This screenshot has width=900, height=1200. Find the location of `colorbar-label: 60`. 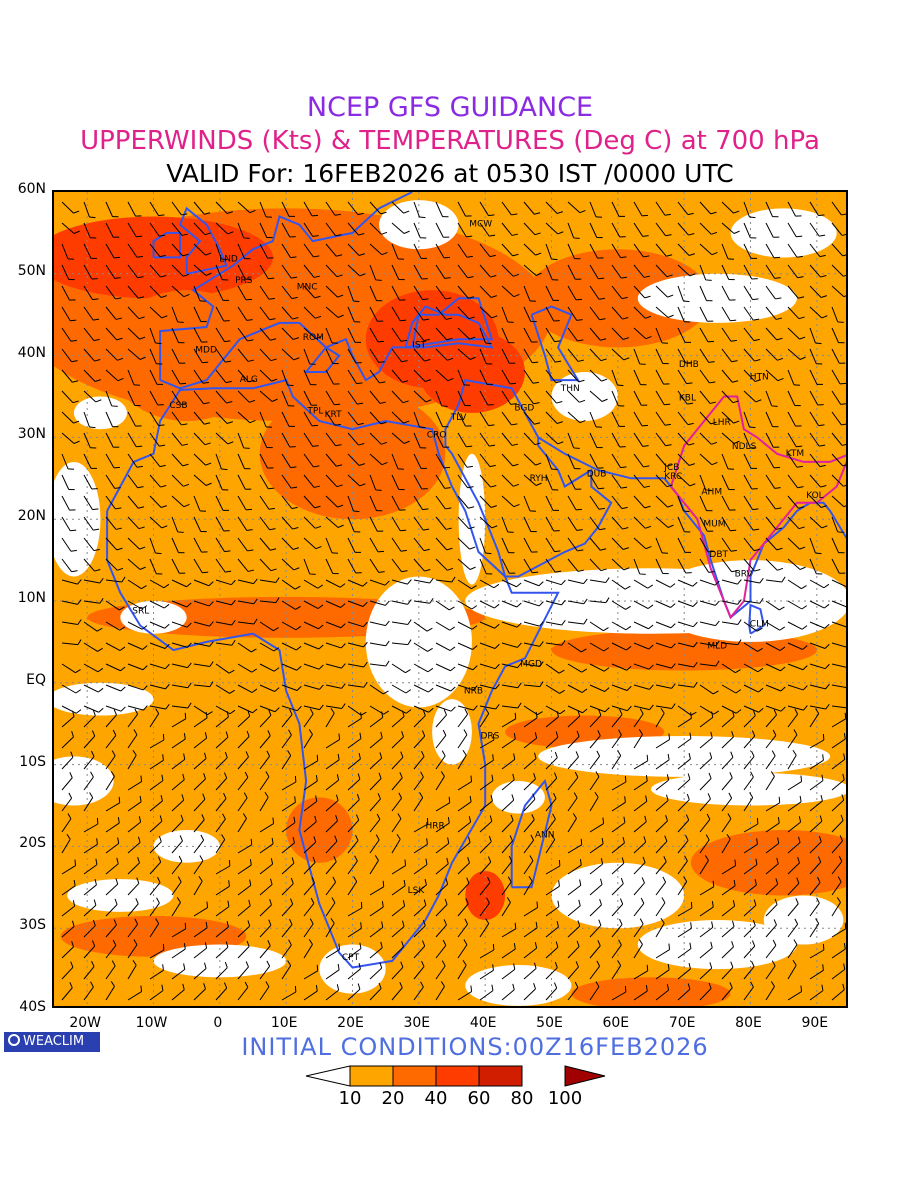

colorbar-label: 60 is located at coordinates (479, 1098).